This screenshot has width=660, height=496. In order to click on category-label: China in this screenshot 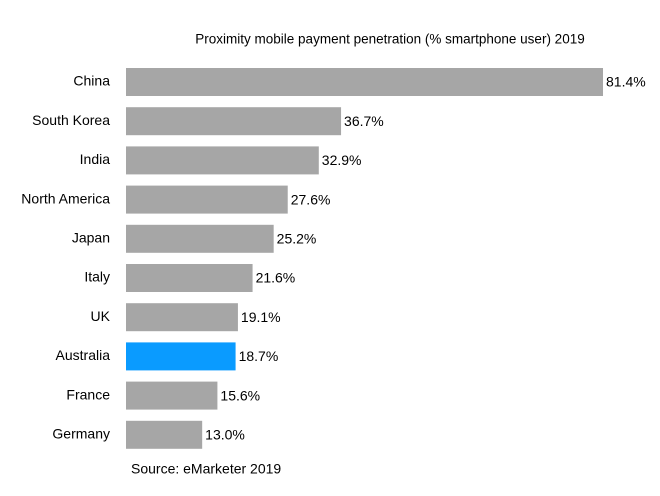, I will do `click(91, 81)`.